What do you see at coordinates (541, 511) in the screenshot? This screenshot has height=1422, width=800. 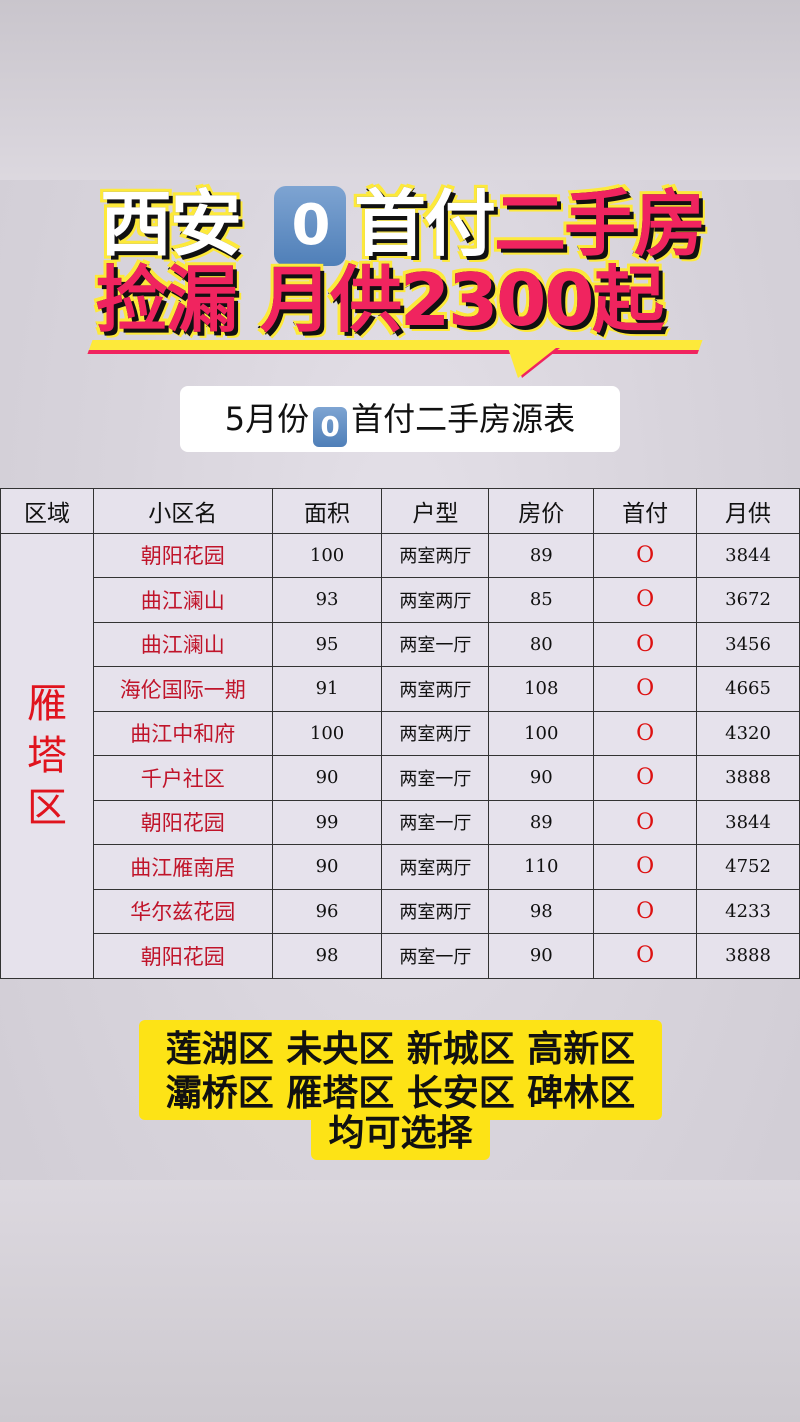 I see `column-header: 房价` at bounding box center [541, 511].